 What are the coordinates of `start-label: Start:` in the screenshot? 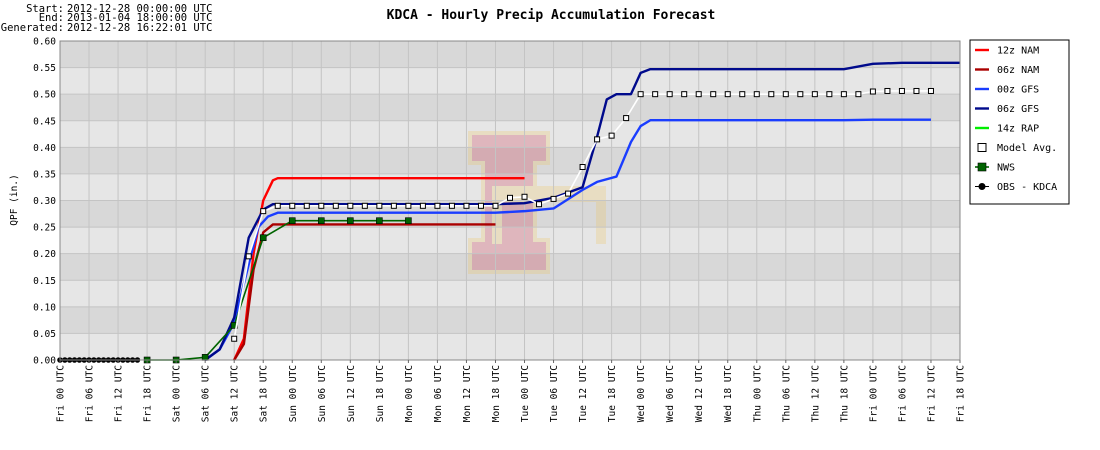 It's located at (45, 9).